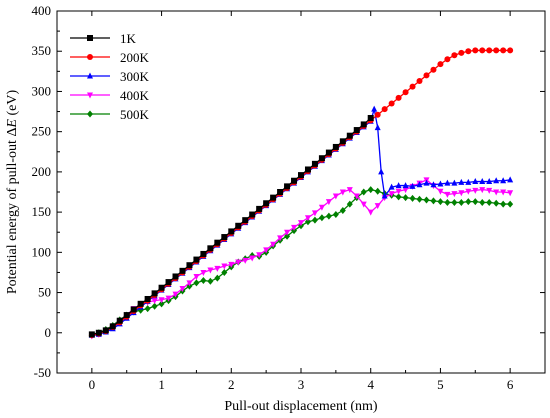  What do you see at coordinates (48, 332) in the screenshot?
I see `y-tick-label: 0` at bounding box center [48, 332].